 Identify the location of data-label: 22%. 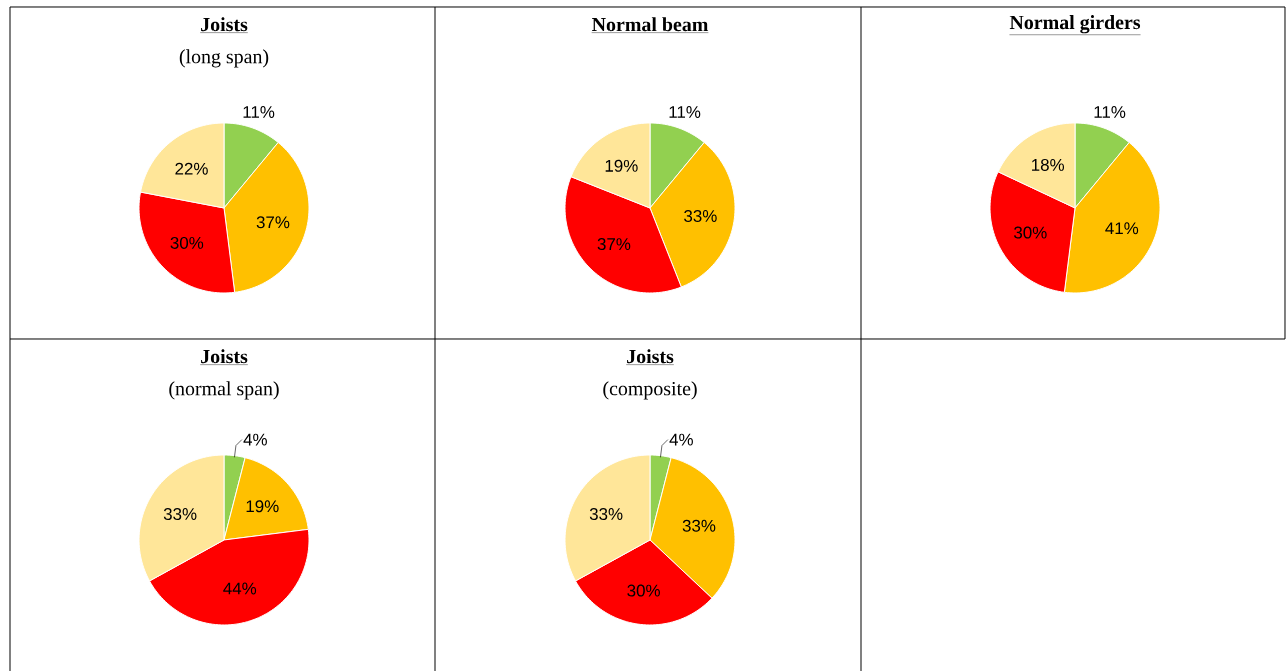
(191, 168).